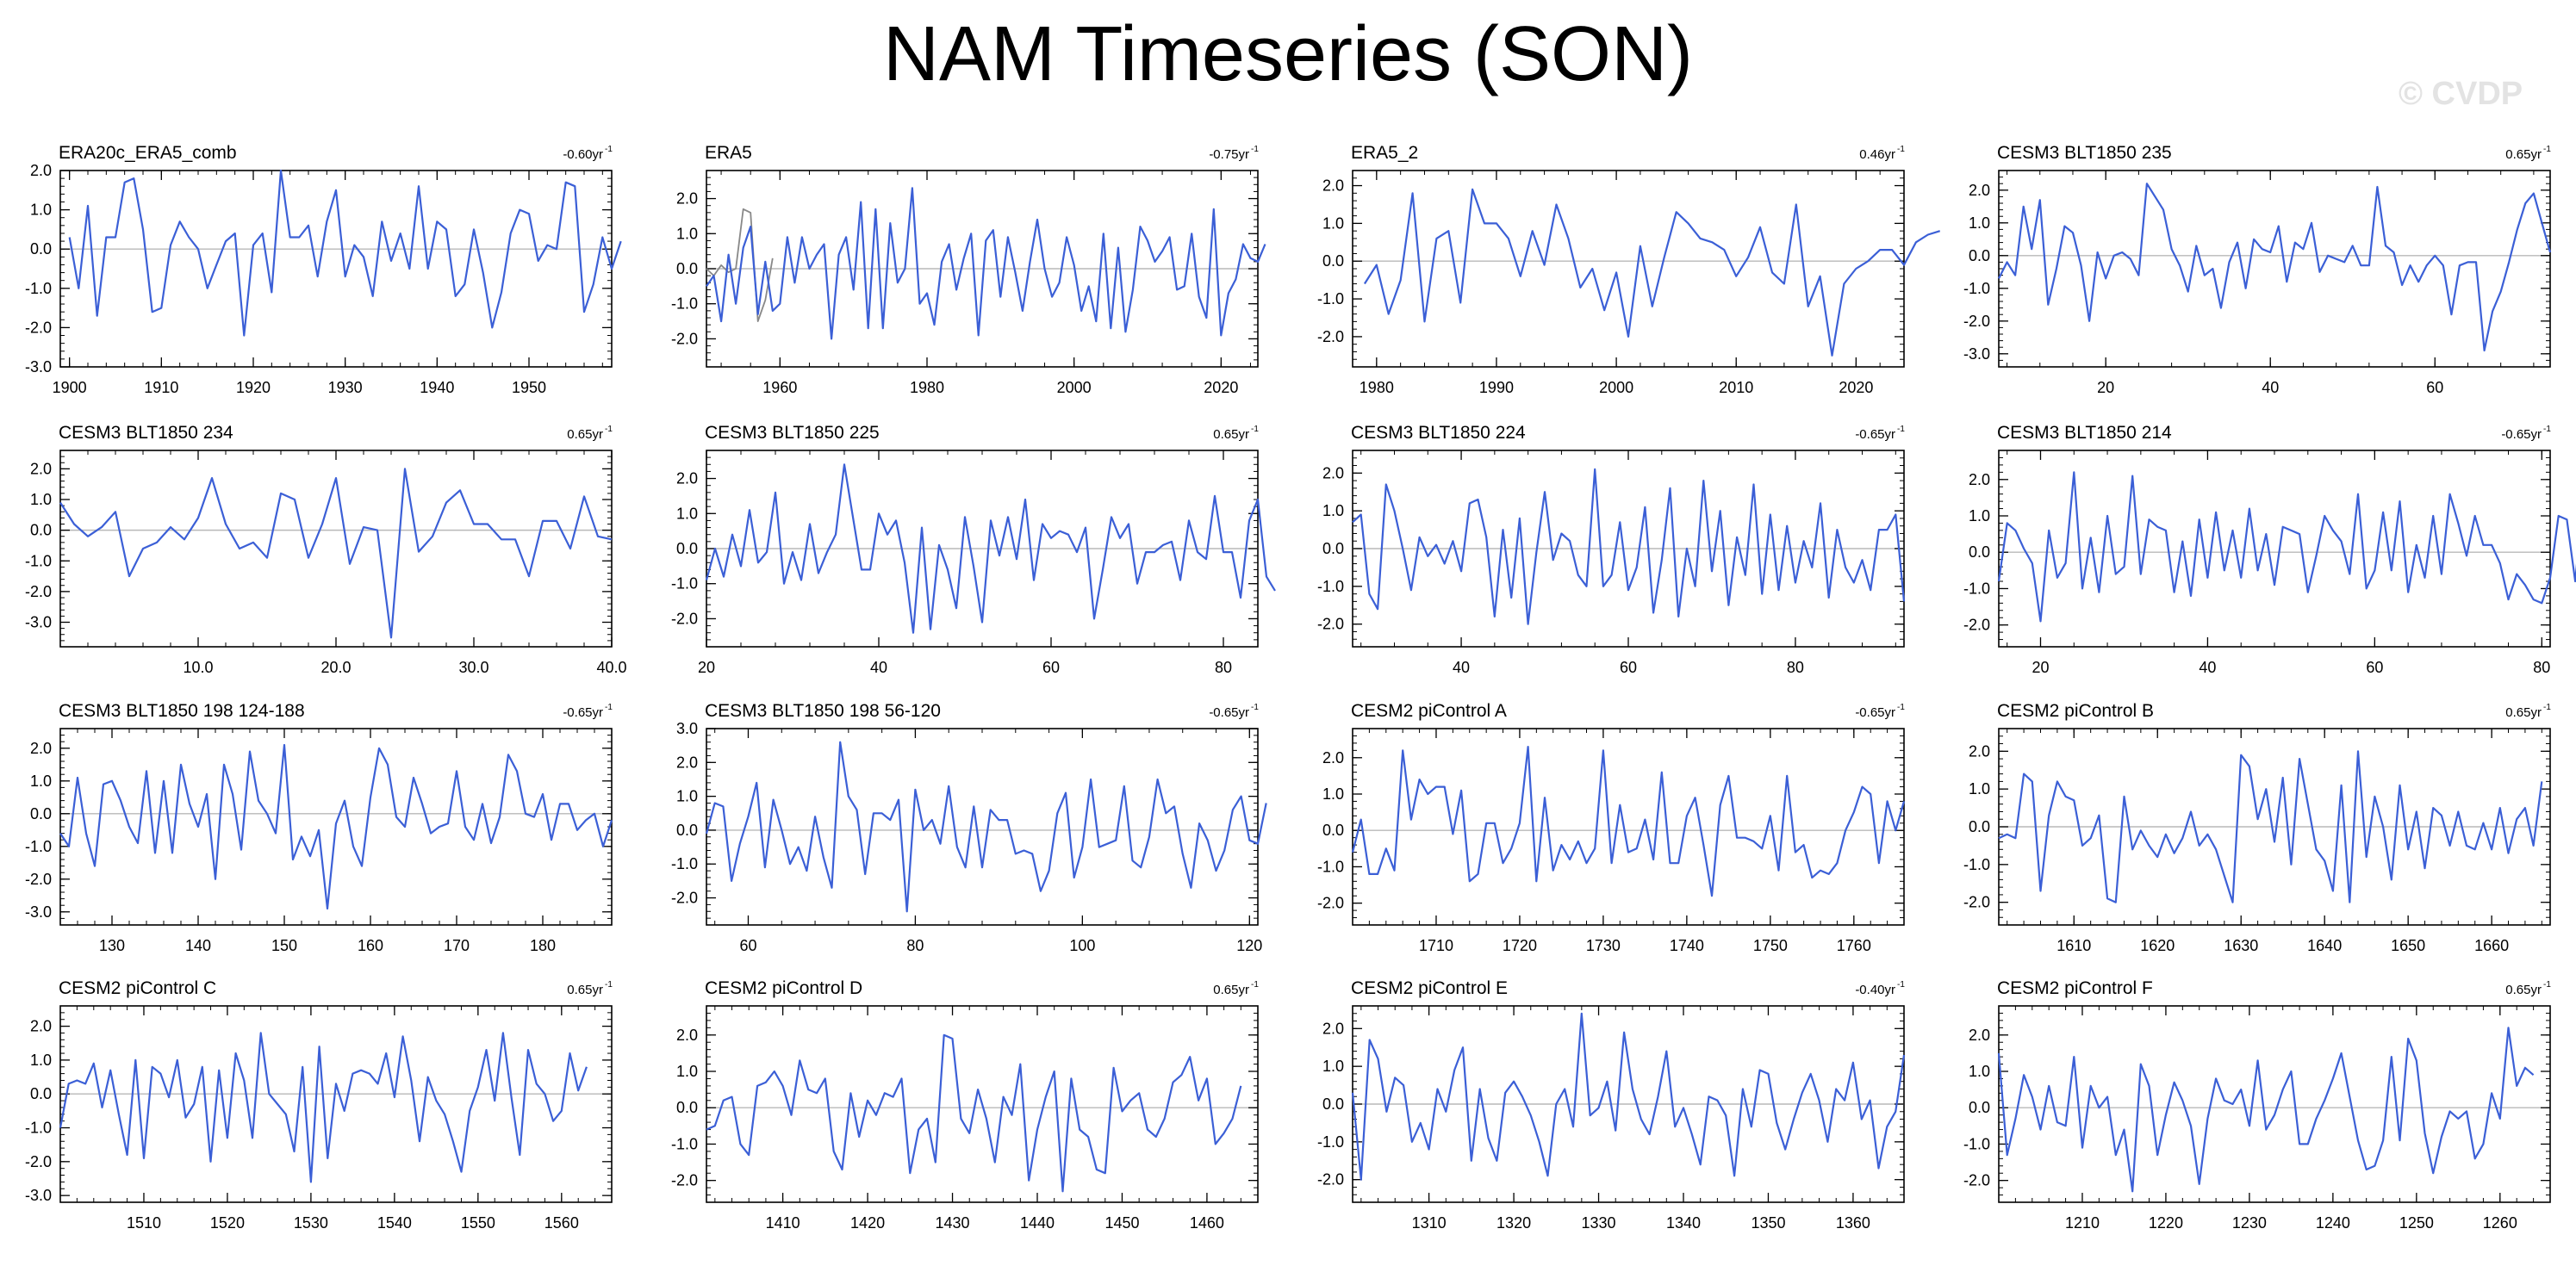 The height and width of the screenshot is (1266, 2576). Describe the element at coordinates (1377, 387) in the screenshot. I see `panel-3-xtick-label: 1980` at that location.